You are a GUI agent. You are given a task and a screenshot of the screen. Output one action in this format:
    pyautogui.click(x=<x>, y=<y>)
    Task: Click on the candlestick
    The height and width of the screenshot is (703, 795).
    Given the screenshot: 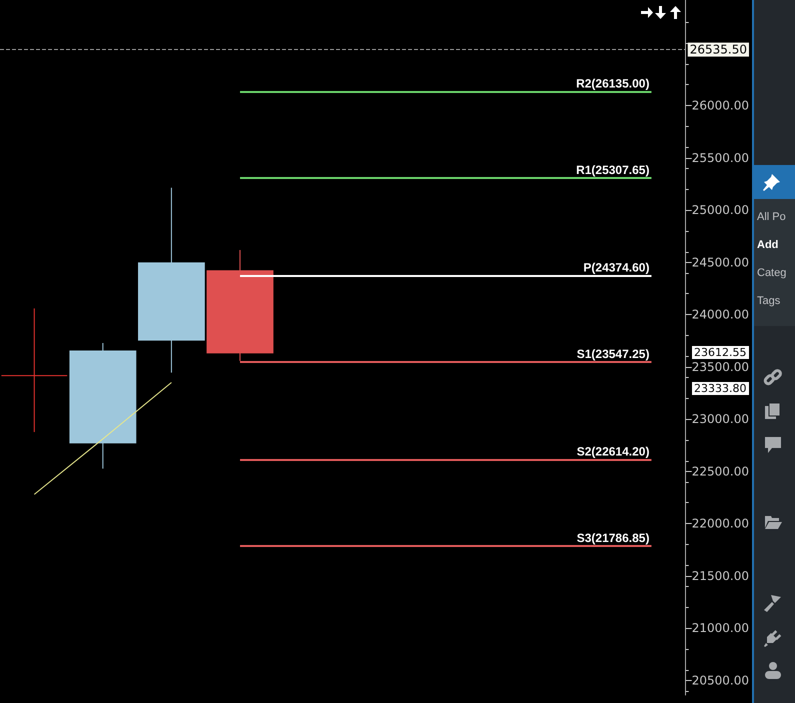 What is the action you would take?
    pyautogui.click(x=34, y=370)
    